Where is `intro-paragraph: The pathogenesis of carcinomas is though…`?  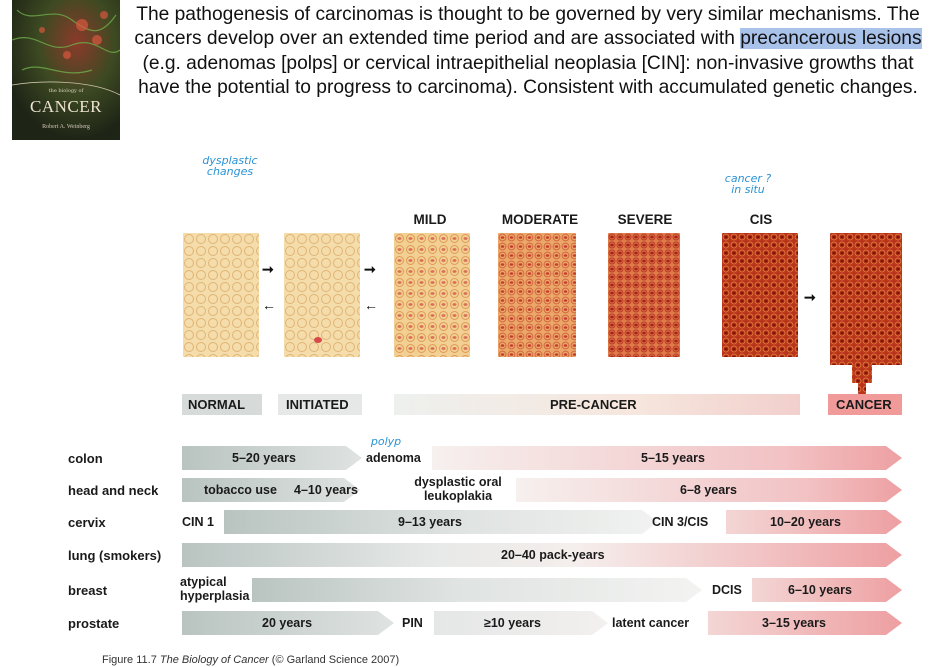 intro-paragraph: The pathogenesis of carcinomas is though… is located at coordinates (528, 51).